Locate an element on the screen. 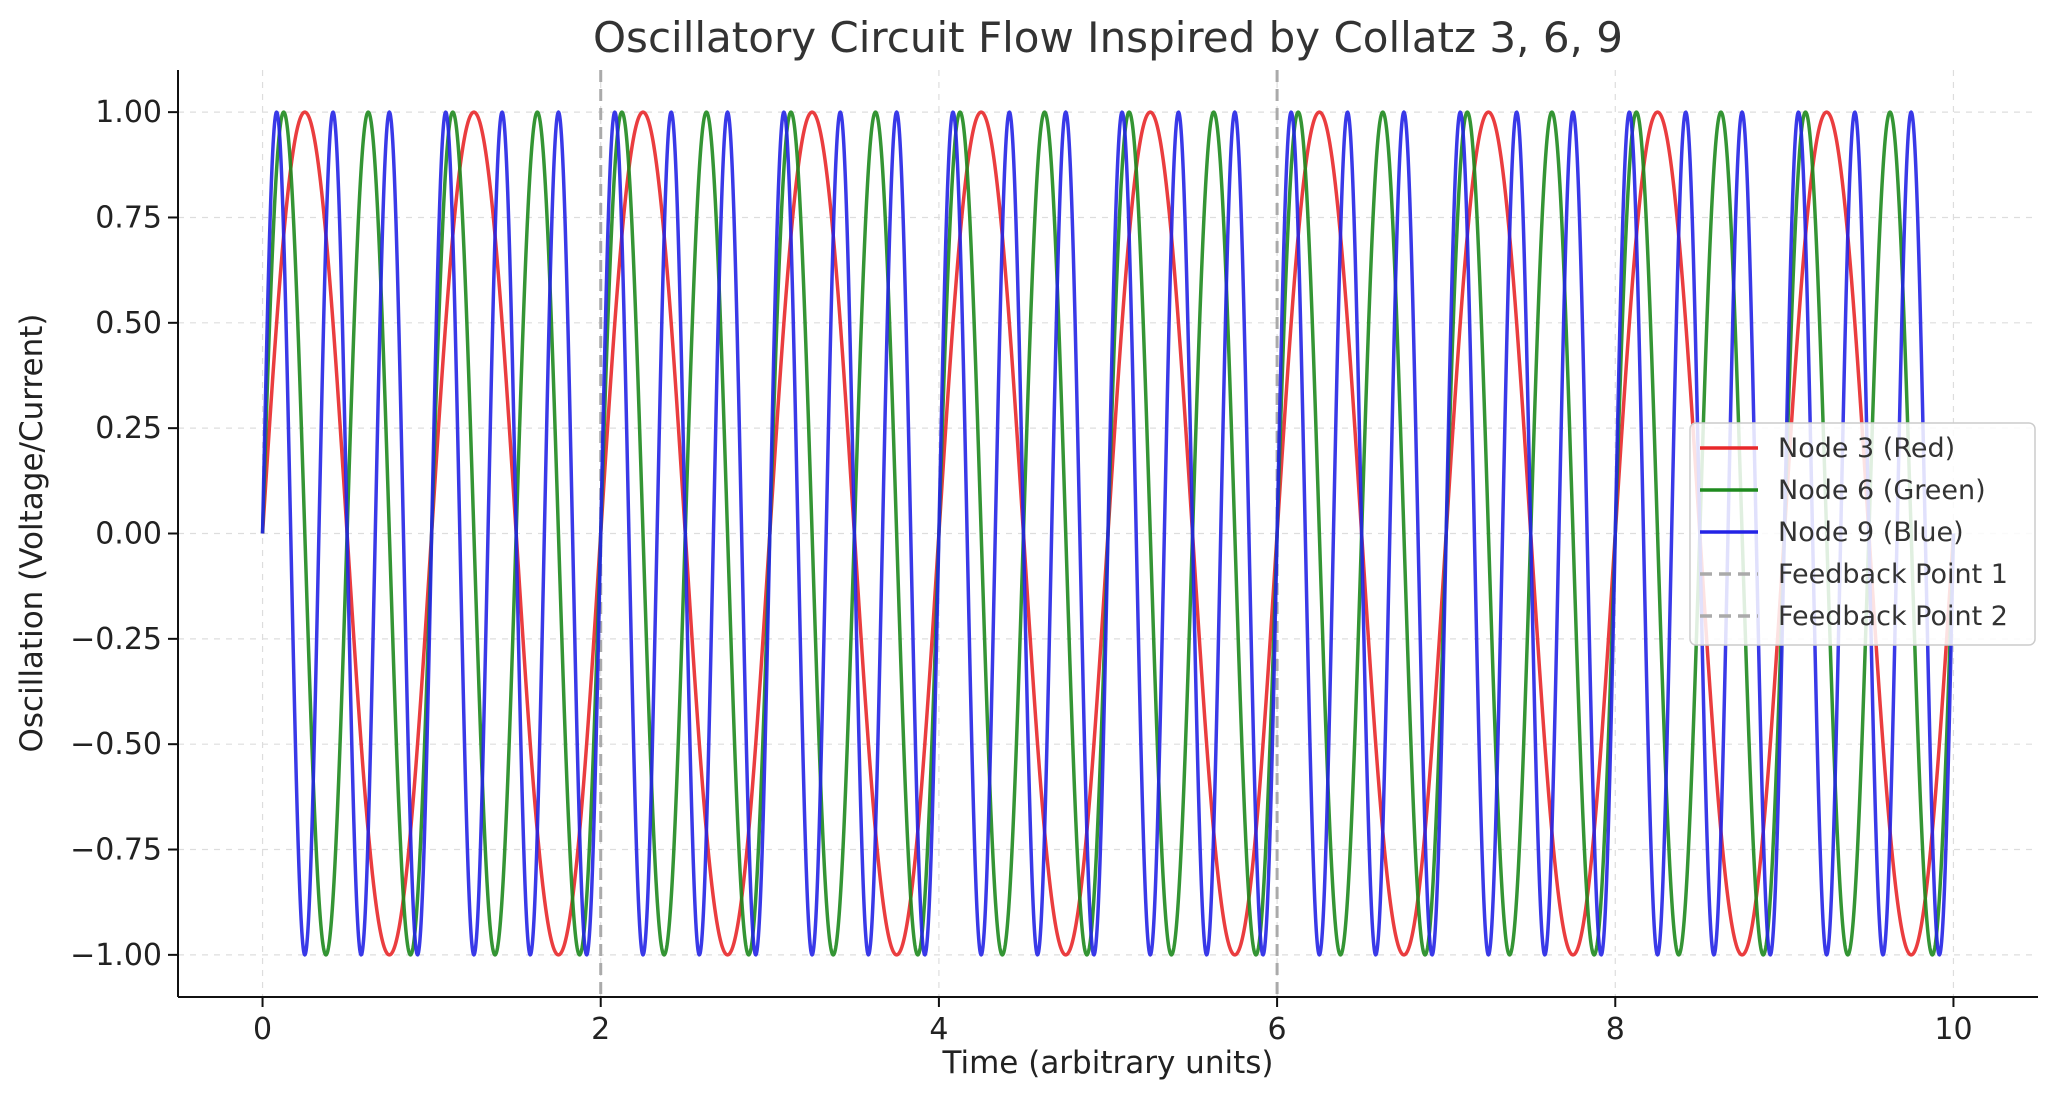 The image size is (2056, 1101). y-ticks: 1.00 0.75 0.50 0.25 0.00 −0.25 −0.50 −0.75 −1.00 is located at coordinates (124, 534).